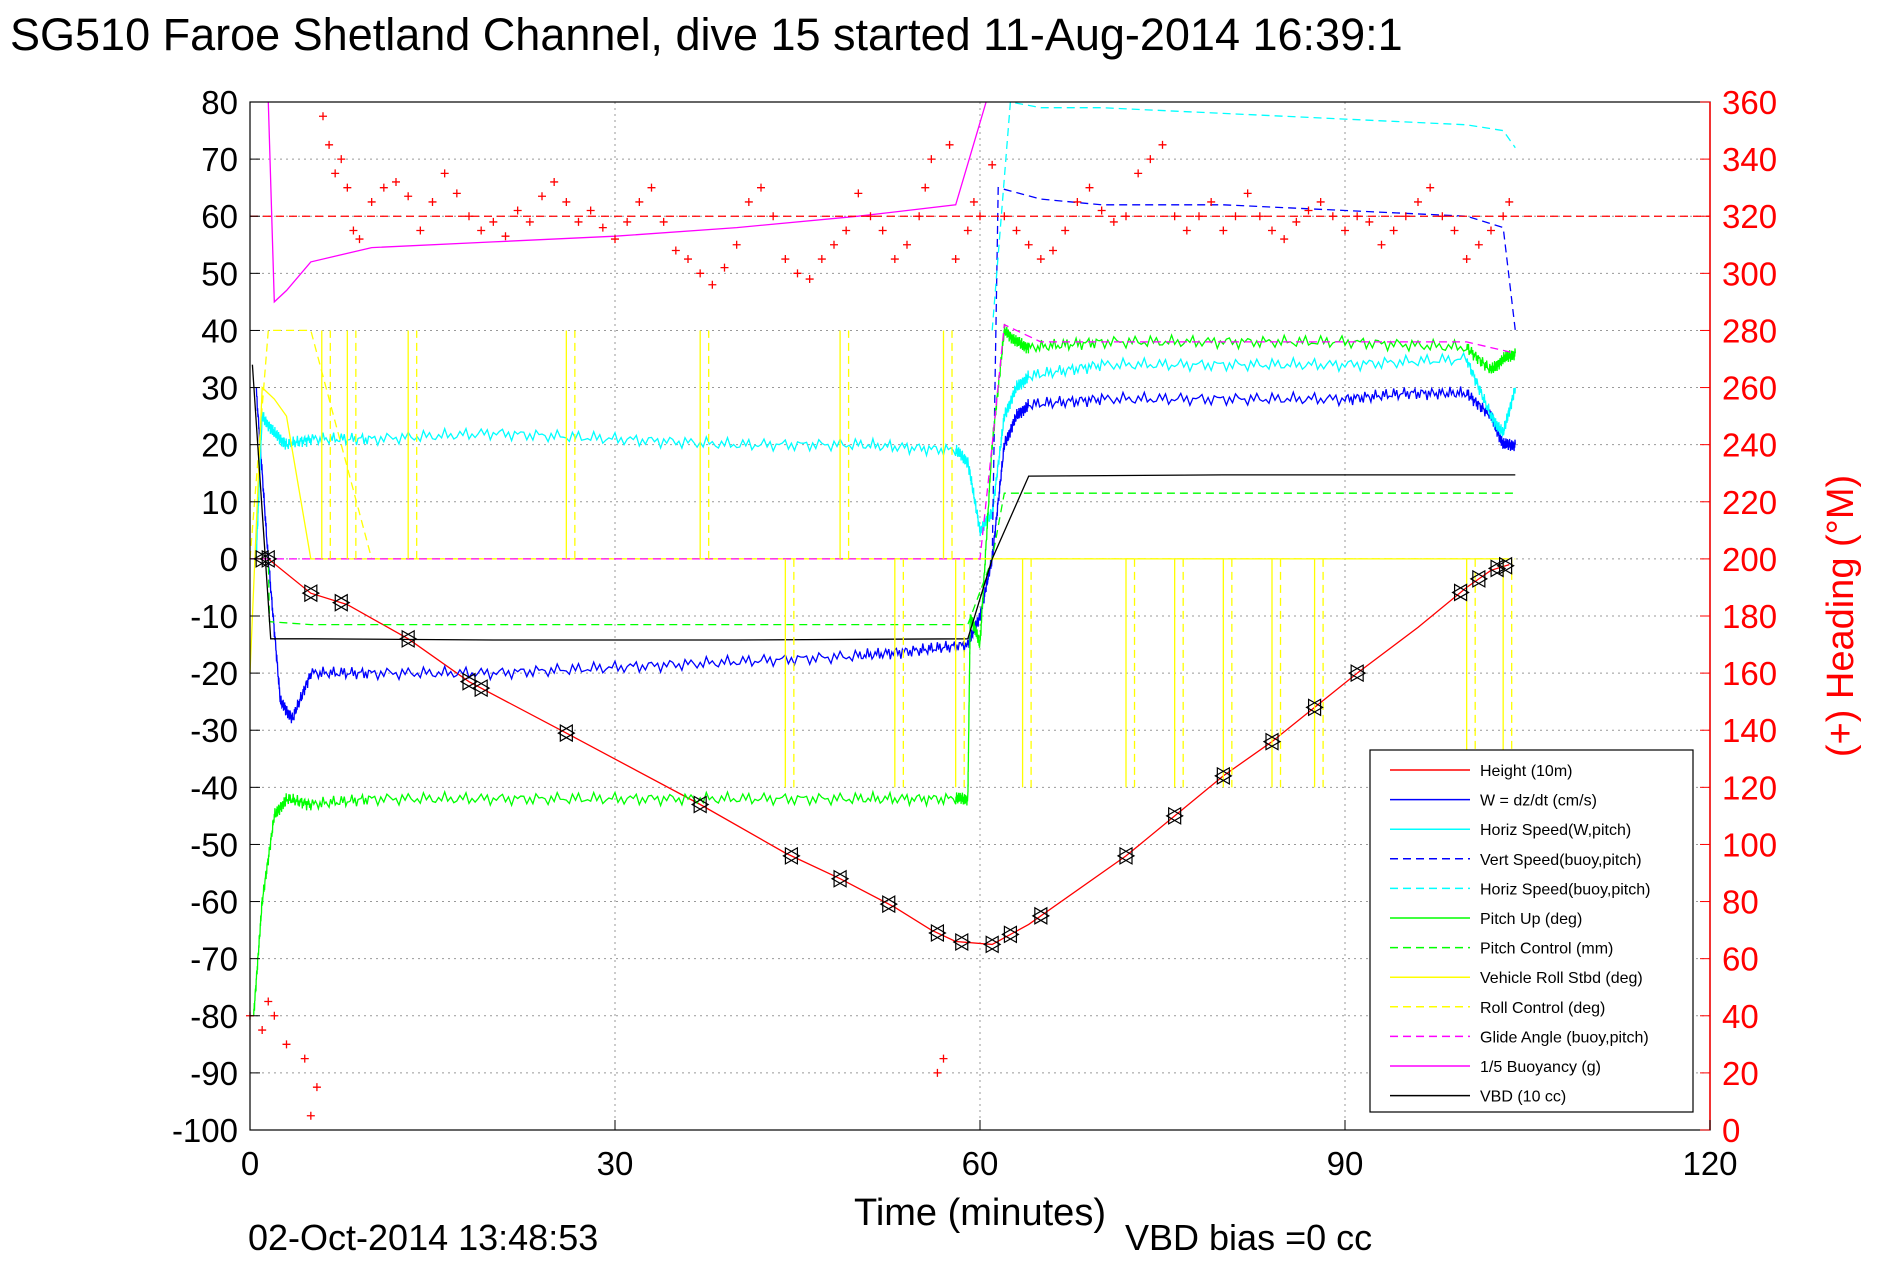 The width and height of the screenshot is (1891, 1262). What do you see at coordinates (1565, 889) in the screenshot?
I see `legend-label-horiz_buoy: Horiz Speed(buoy,pitch)` at bounding box center [1565, 889].